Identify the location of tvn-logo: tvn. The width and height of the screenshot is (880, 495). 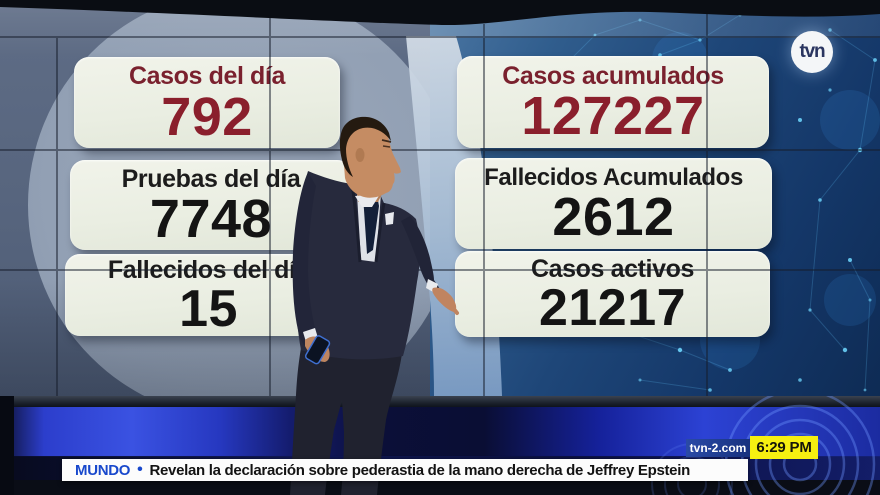
(812, 52).